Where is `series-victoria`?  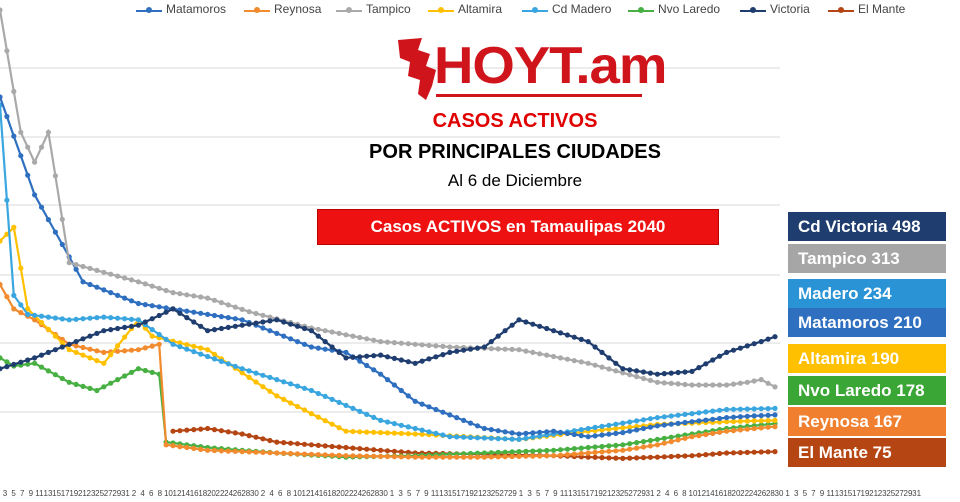
series-victoria is located at coordinates (389, 341).